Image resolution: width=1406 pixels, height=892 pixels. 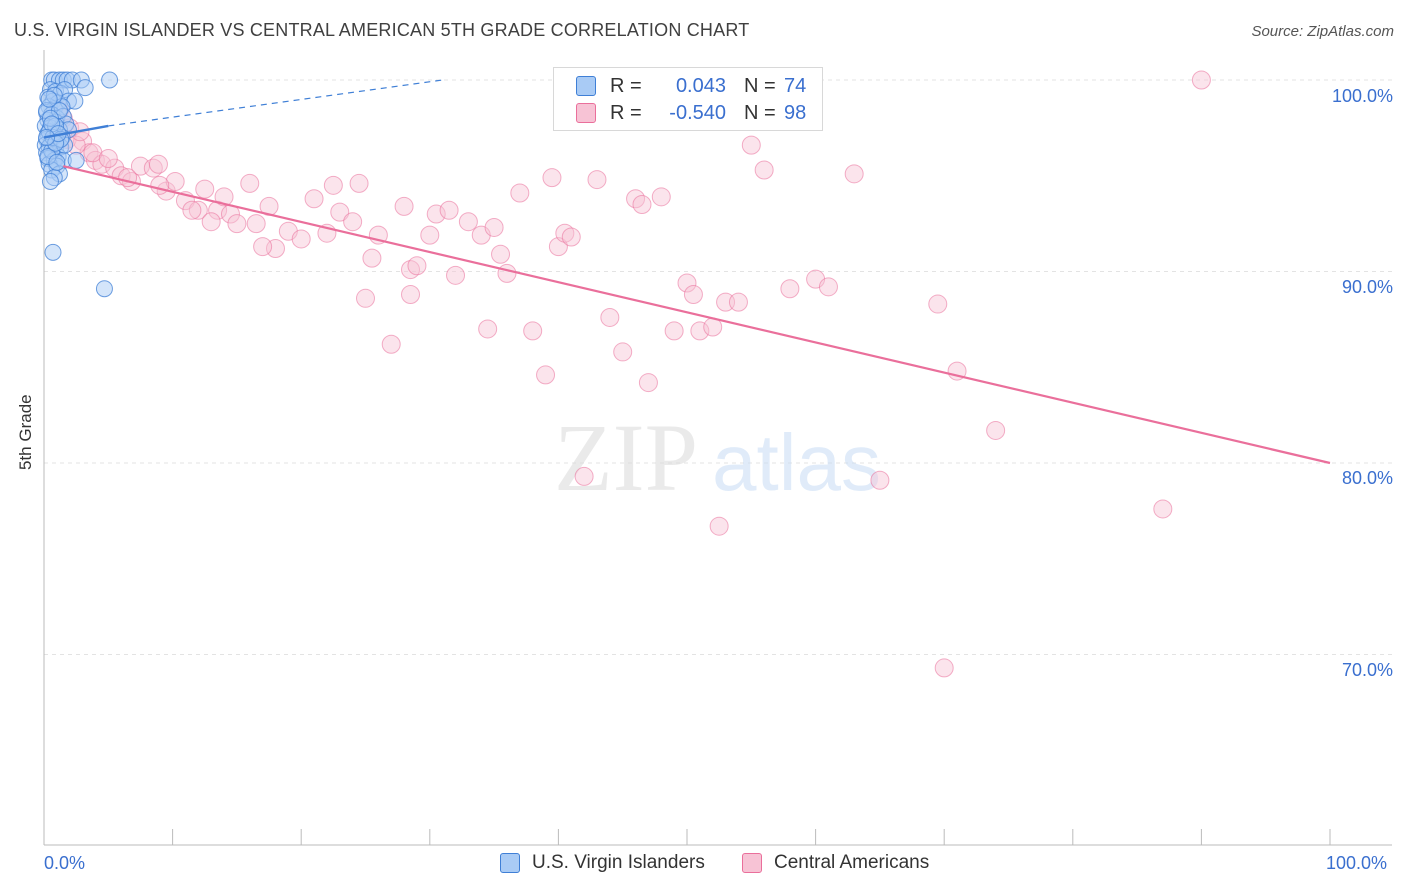 I want to click on source-label: Source: ZipAtlas.com, so click(x=1322, y=31).